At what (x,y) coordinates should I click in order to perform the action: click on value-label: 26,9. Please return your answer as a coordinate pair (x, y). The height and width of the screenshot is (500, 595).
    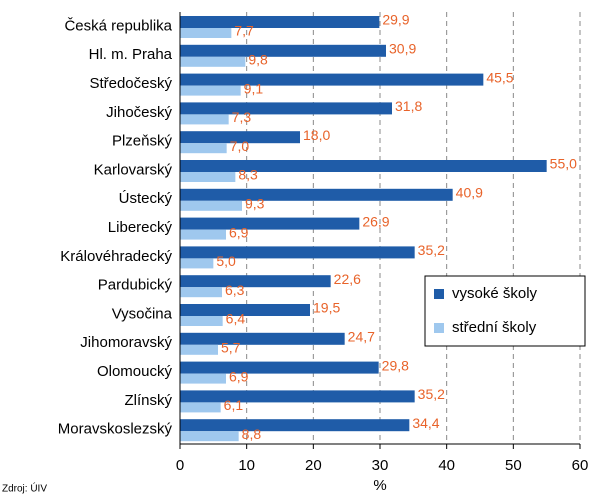
    Looking at the image, I should click on (375, 221).